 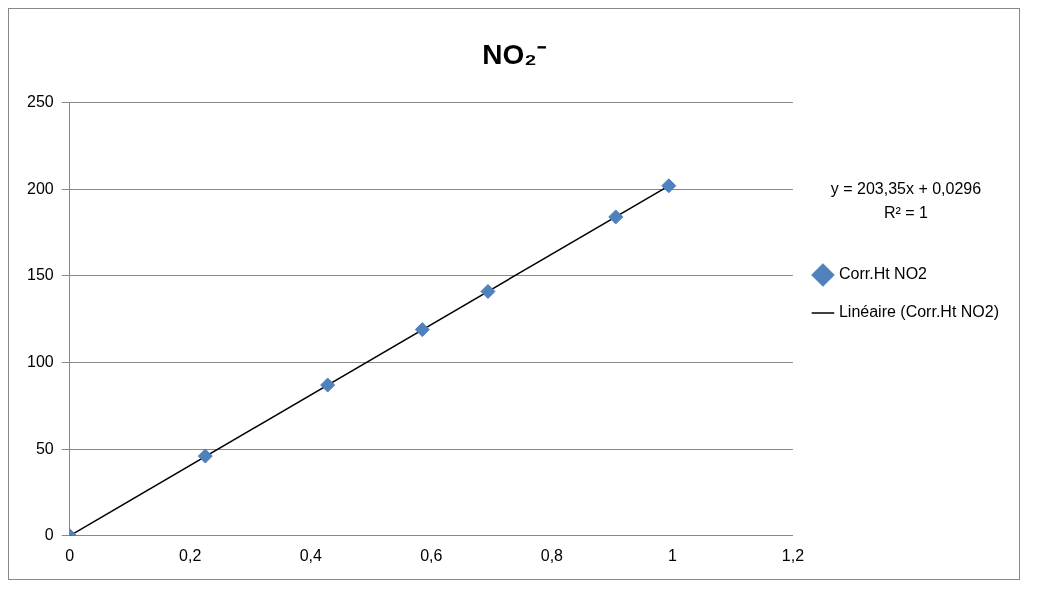 I want to click on x-tick-label: 0,8, so click(x=552, y=555).